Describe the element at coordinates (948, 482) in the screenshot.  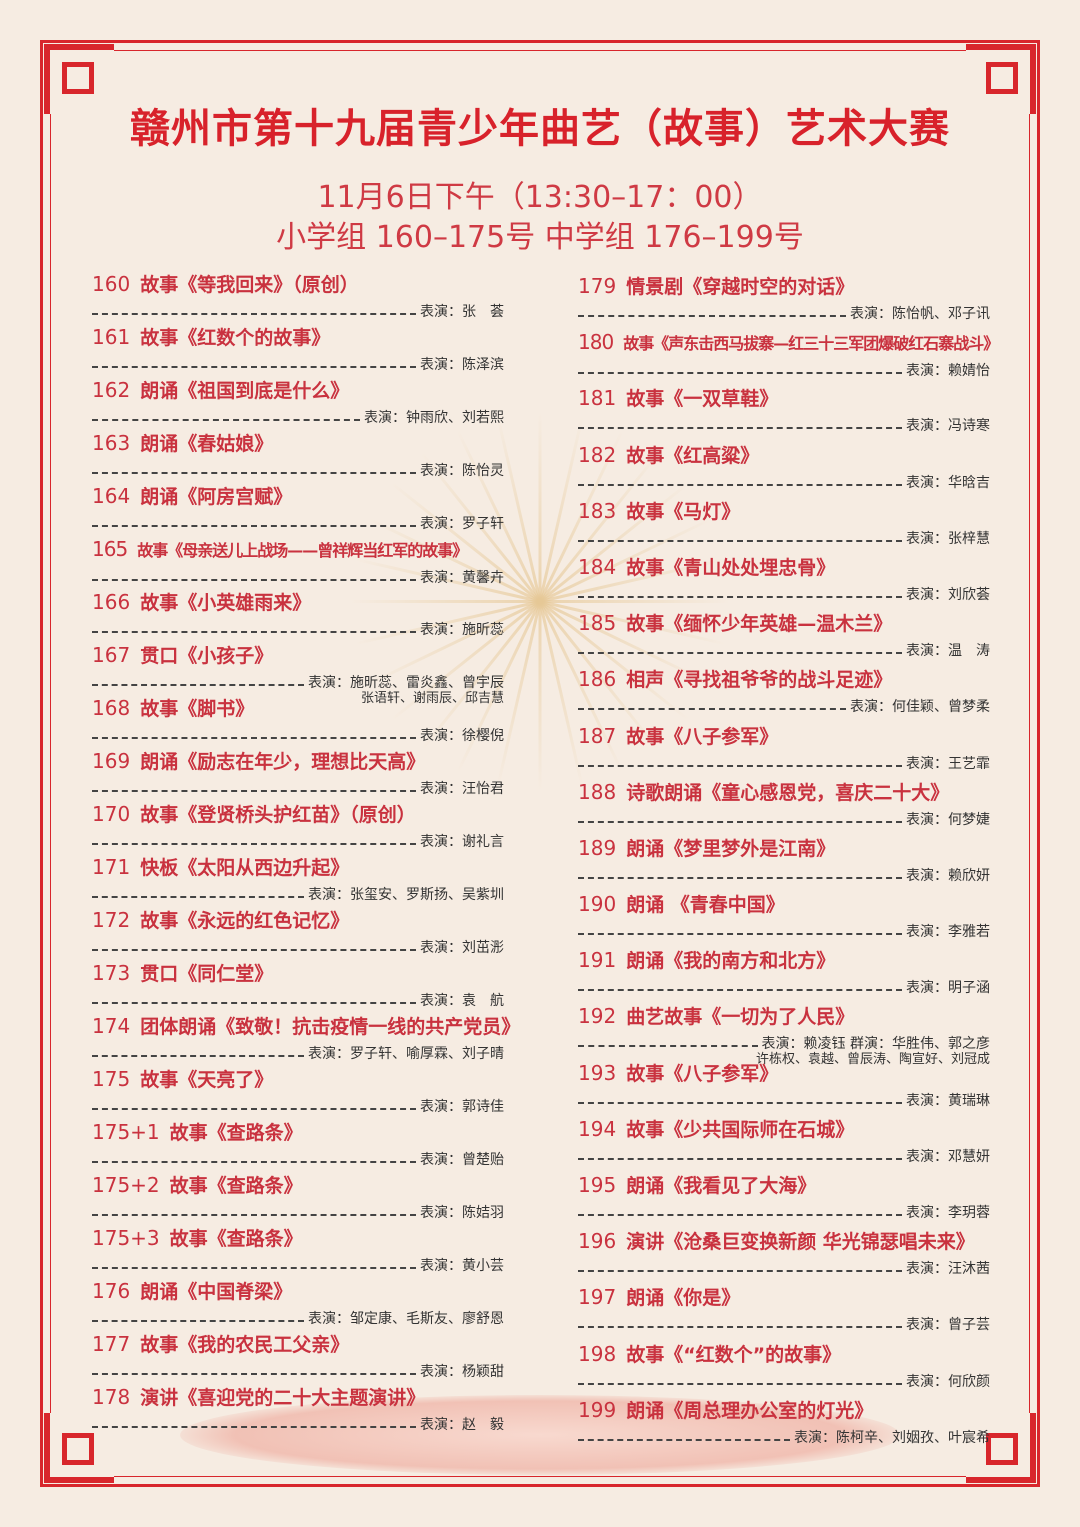
I see `performer: 表演：华晗吉` at that location.